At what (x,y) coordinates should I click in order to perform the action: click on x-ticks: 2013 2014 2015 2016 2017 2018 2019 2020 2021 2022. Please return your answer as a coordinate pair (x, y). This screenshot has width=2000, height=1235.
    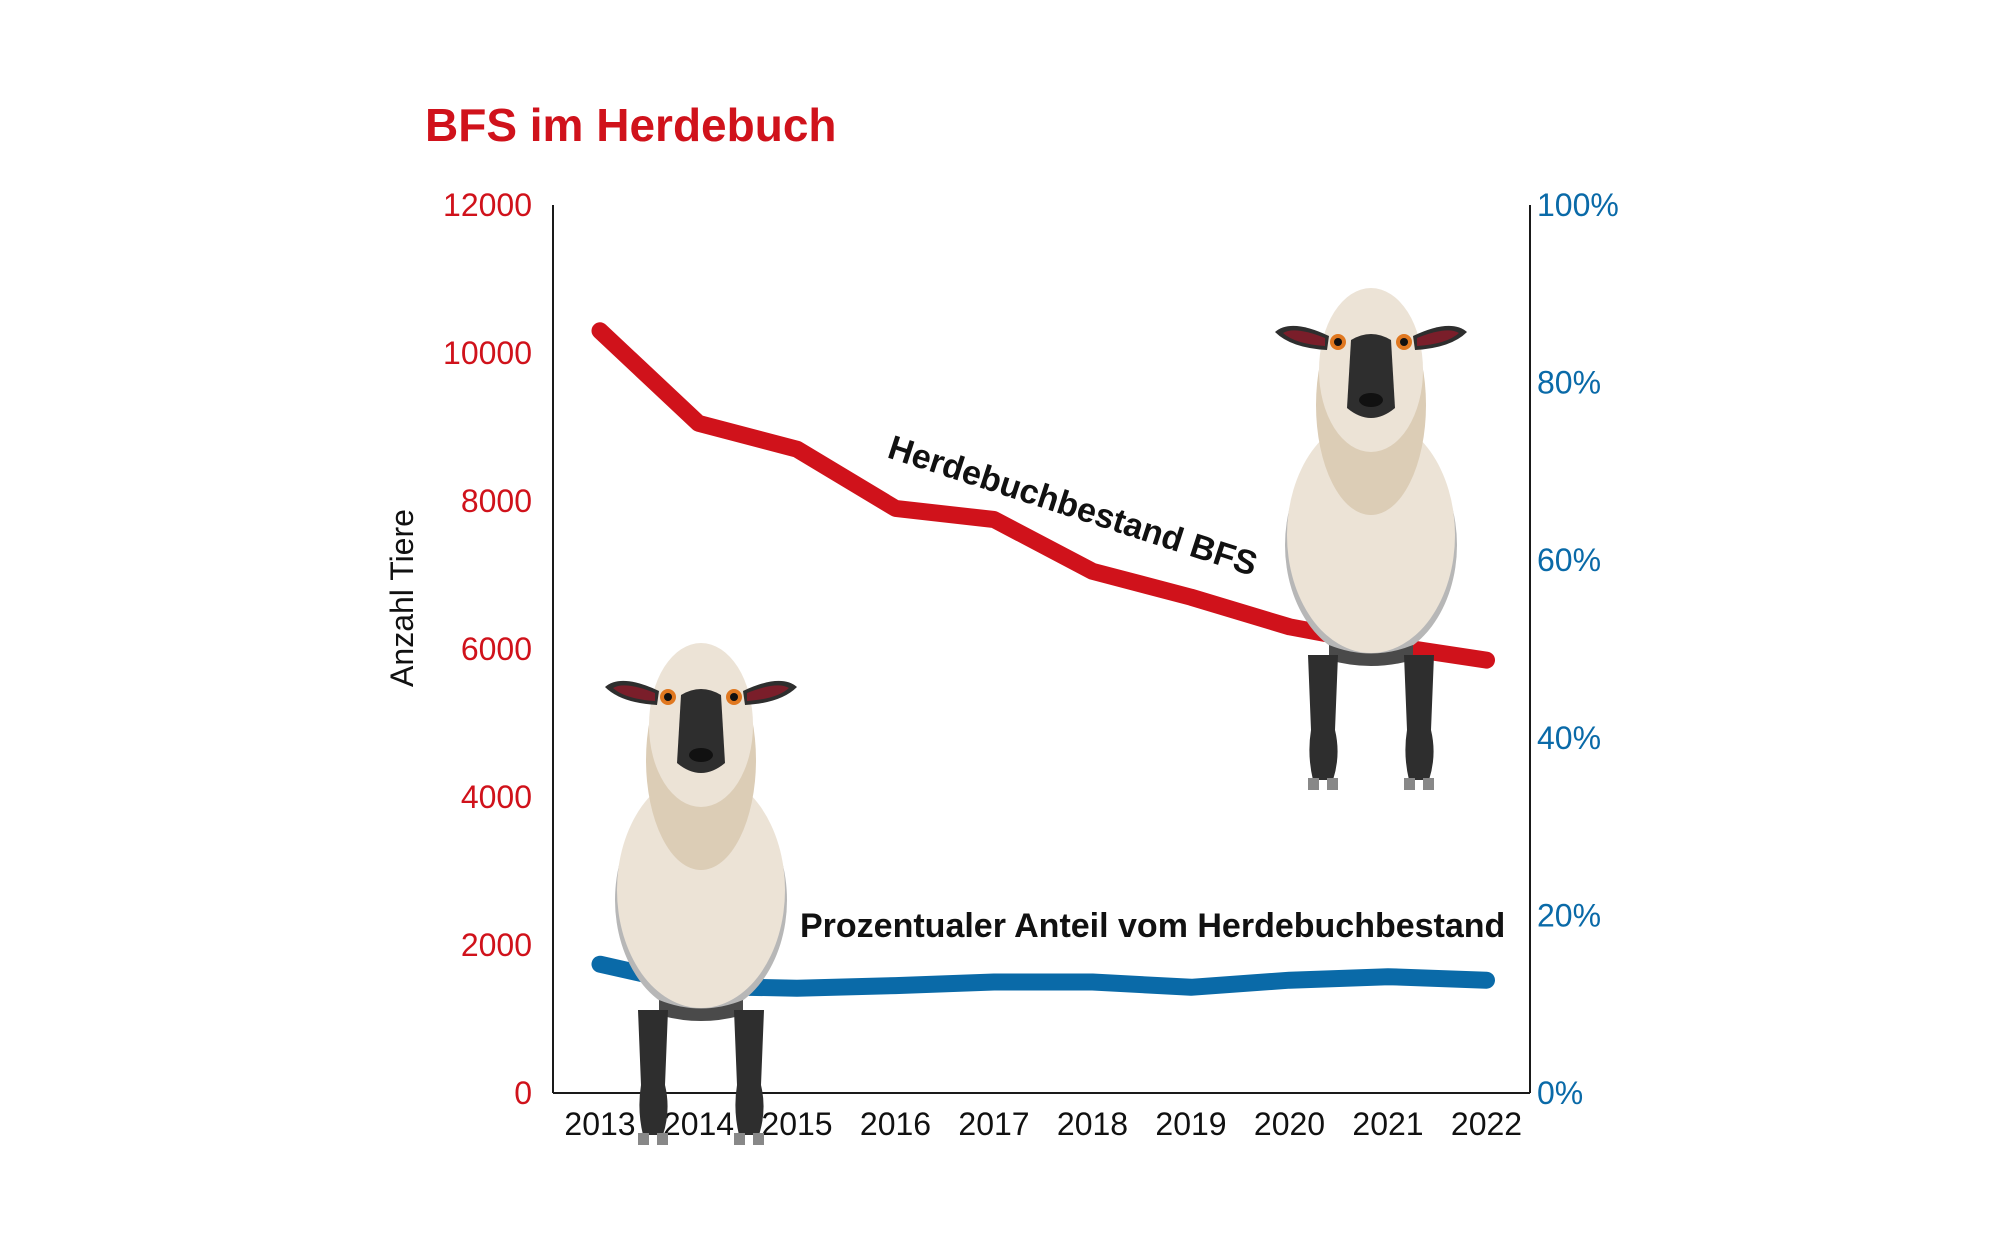
    Looking at the image, I should click on (1043, 1124).